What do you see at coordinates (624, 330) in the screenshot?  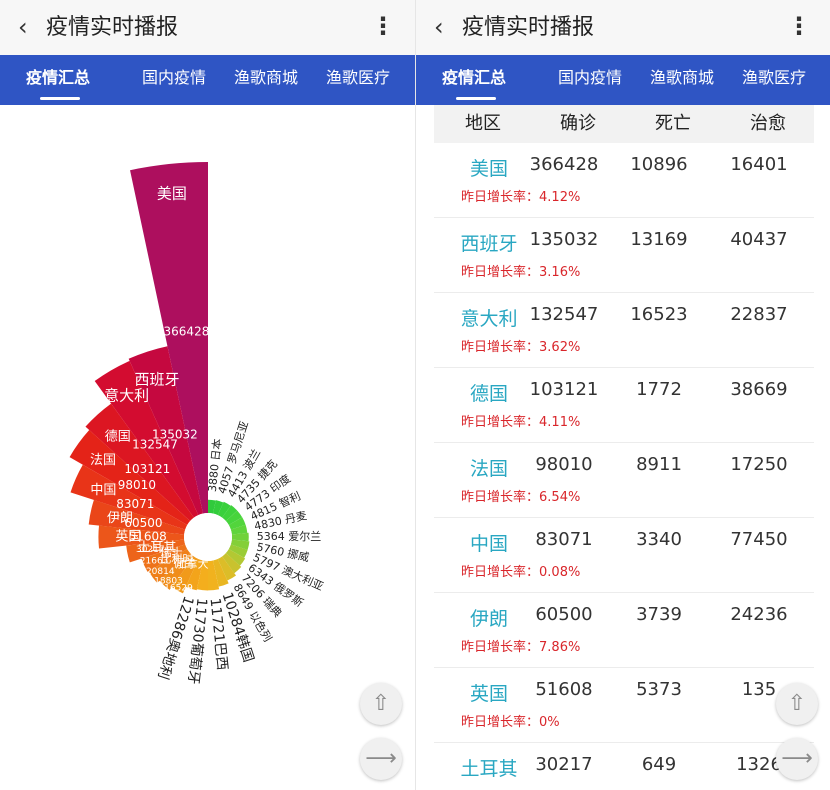 I see `table-row: 意大利 132547 16523 22837 昨日增长率：3.62%` at bounding box center [624, 330].